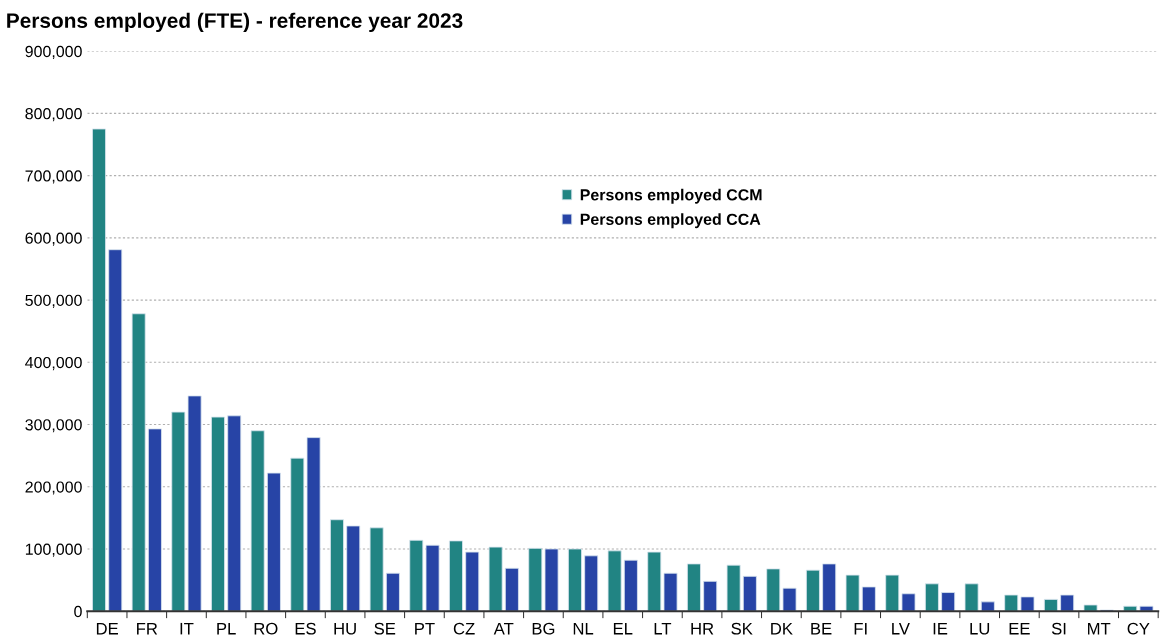  What do you see at coordinates (464, 628) in the screenshot?
I see `x-tick-label: CZ` at bounding box center [464, 628].